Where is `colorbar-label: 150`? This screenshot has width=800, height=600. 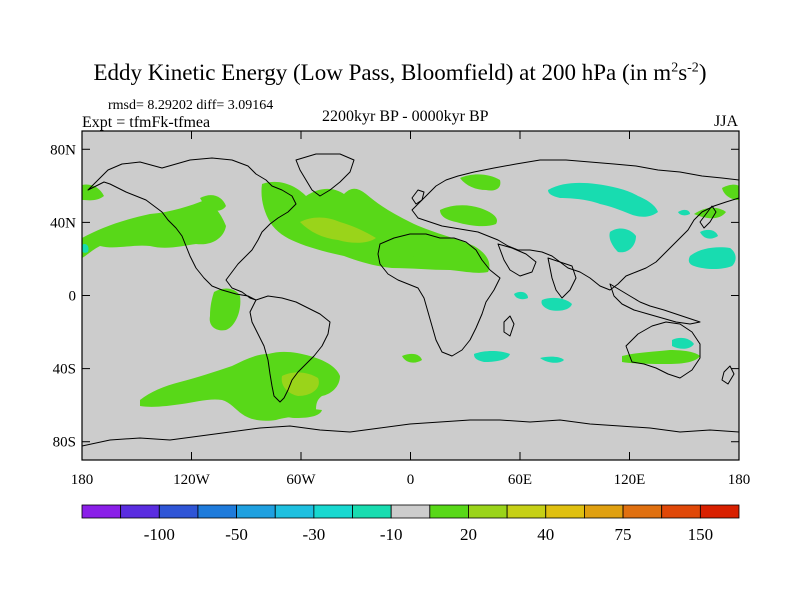 colorbar-label: 150 is located at coordinates (701, 534).